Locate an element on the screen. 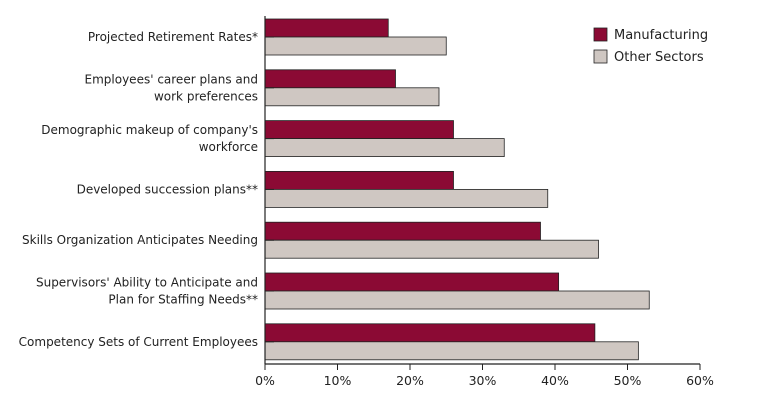  category-label-line: Demographic makeup of company's is located at coordinates (149, 130).